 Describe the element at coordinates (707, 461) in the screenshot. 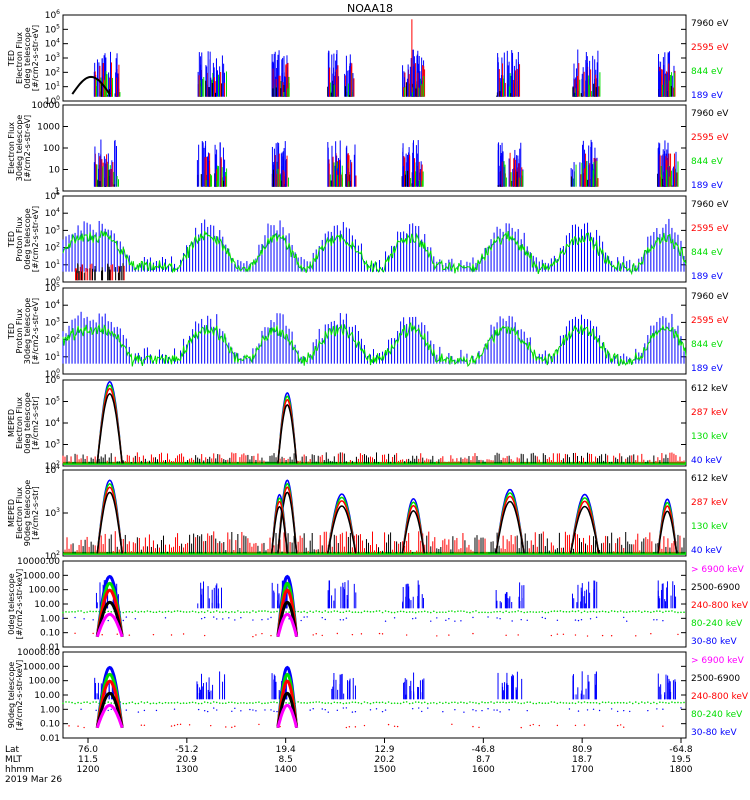

I see `legend-entry: 40 keV` at that location.